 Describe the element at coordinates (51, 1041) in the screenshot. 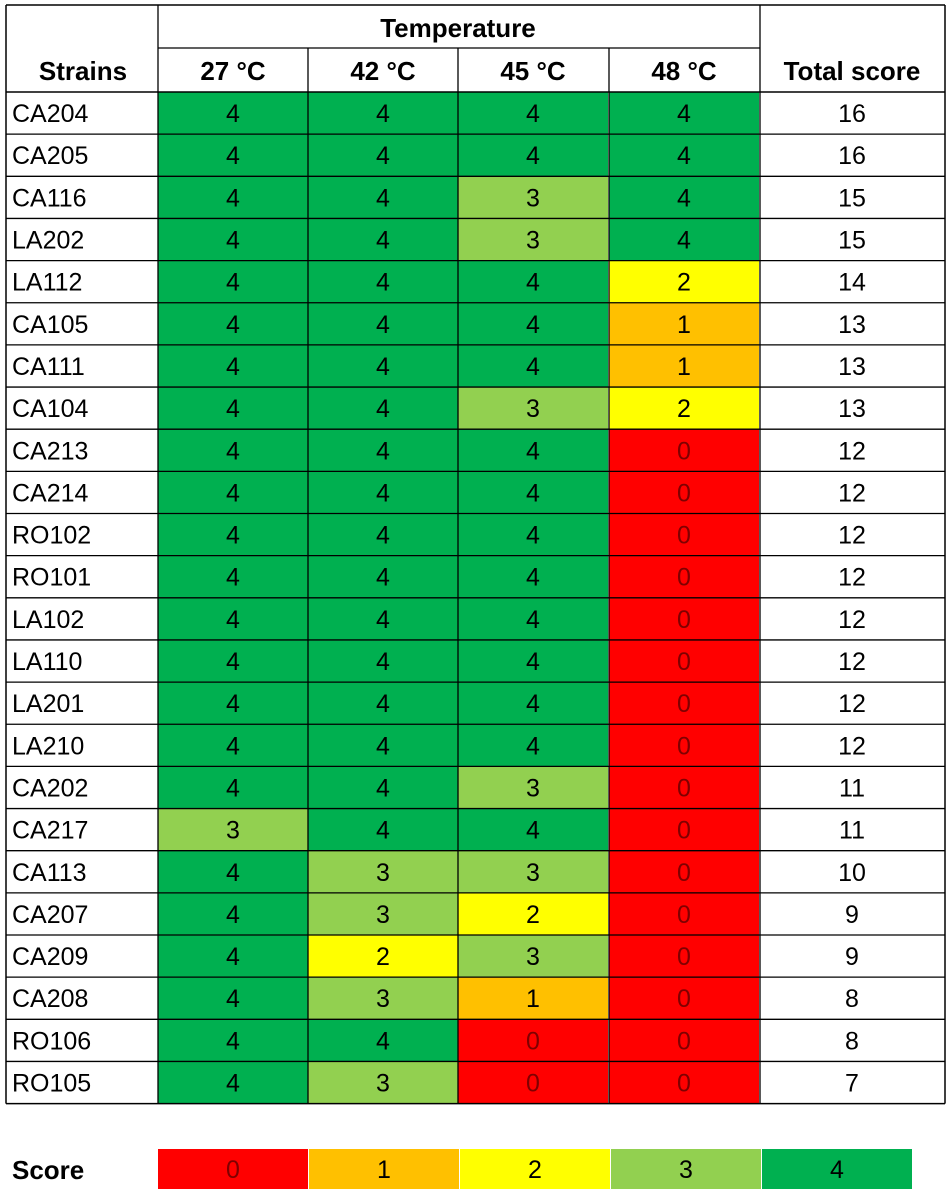

I see `strain-label: RO106` at that location.